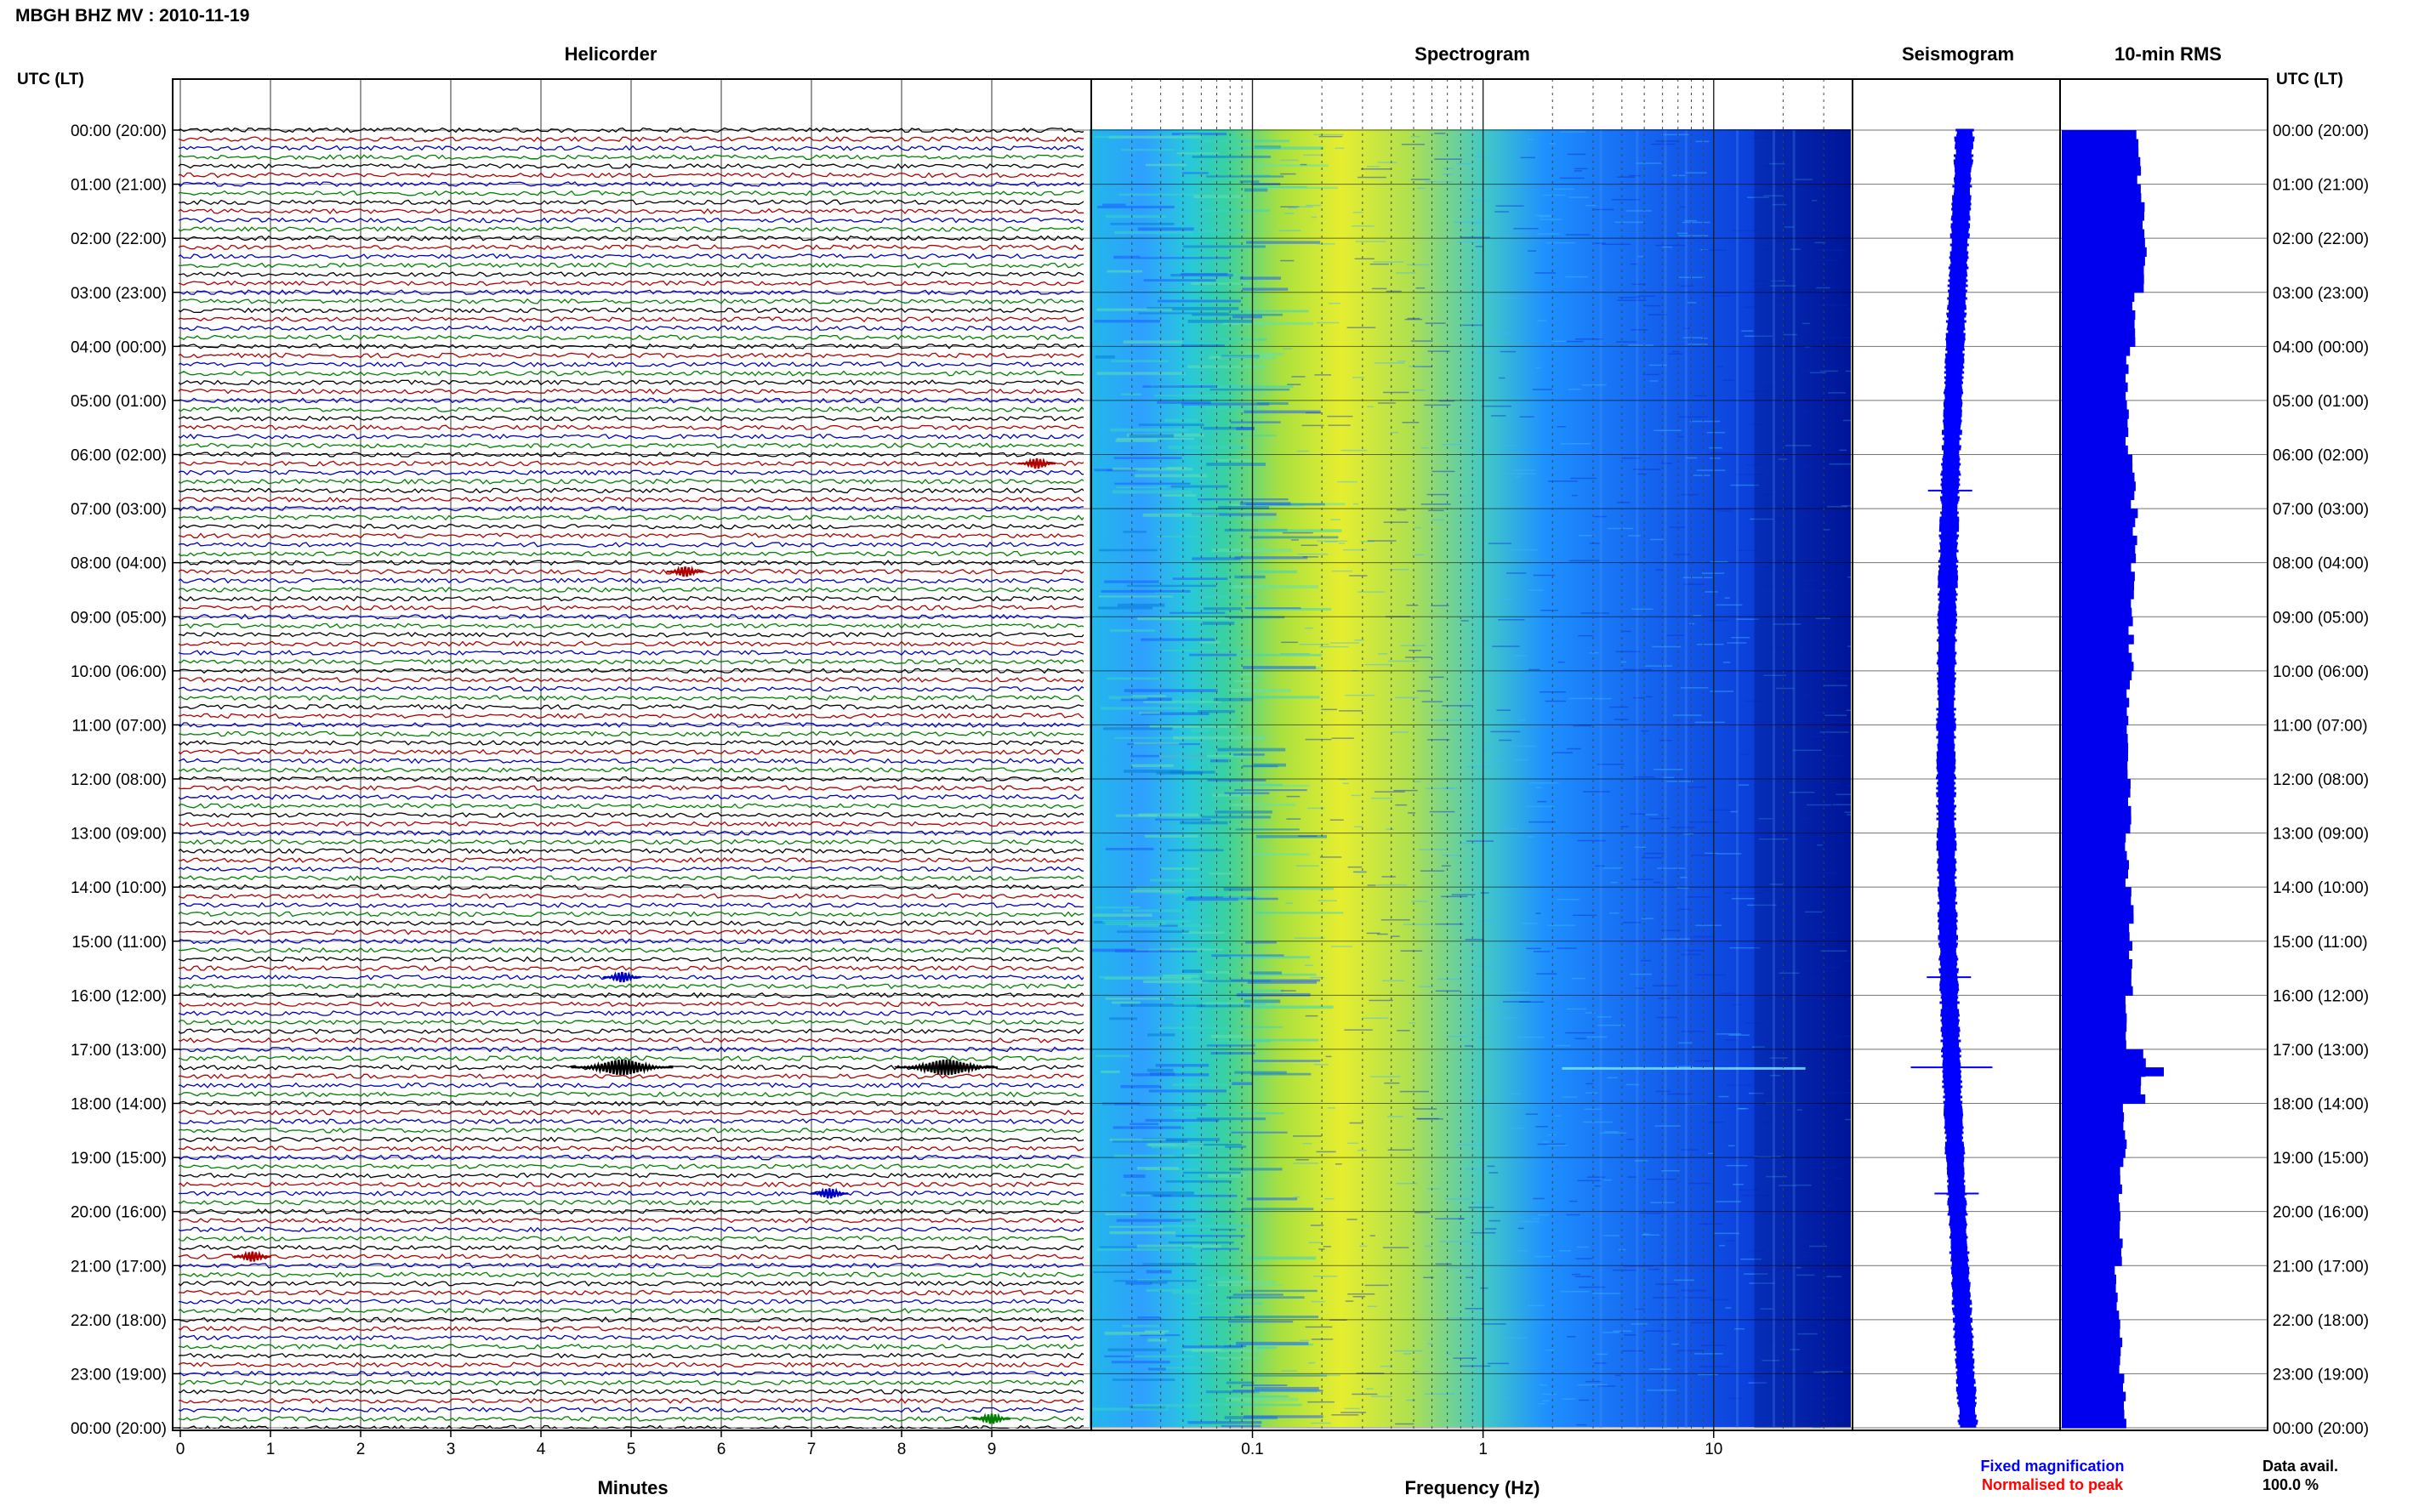 This screenshot has width=2419, height=1512. I want to click on minute-tick-label: 8, so click(902, 1449).